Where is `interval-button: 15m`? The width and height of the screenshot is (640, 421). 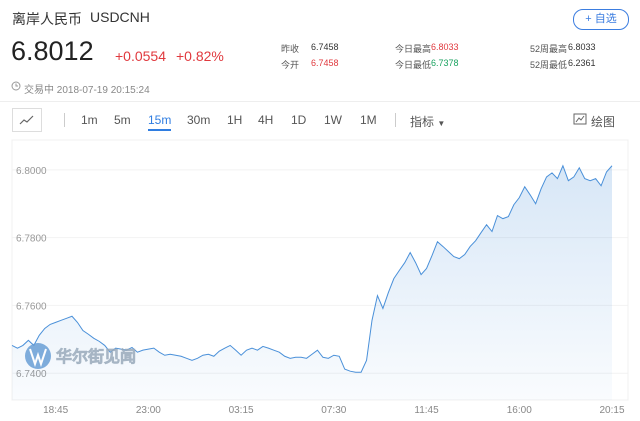 interval-button: 15m is located at coordinates (160, 122).